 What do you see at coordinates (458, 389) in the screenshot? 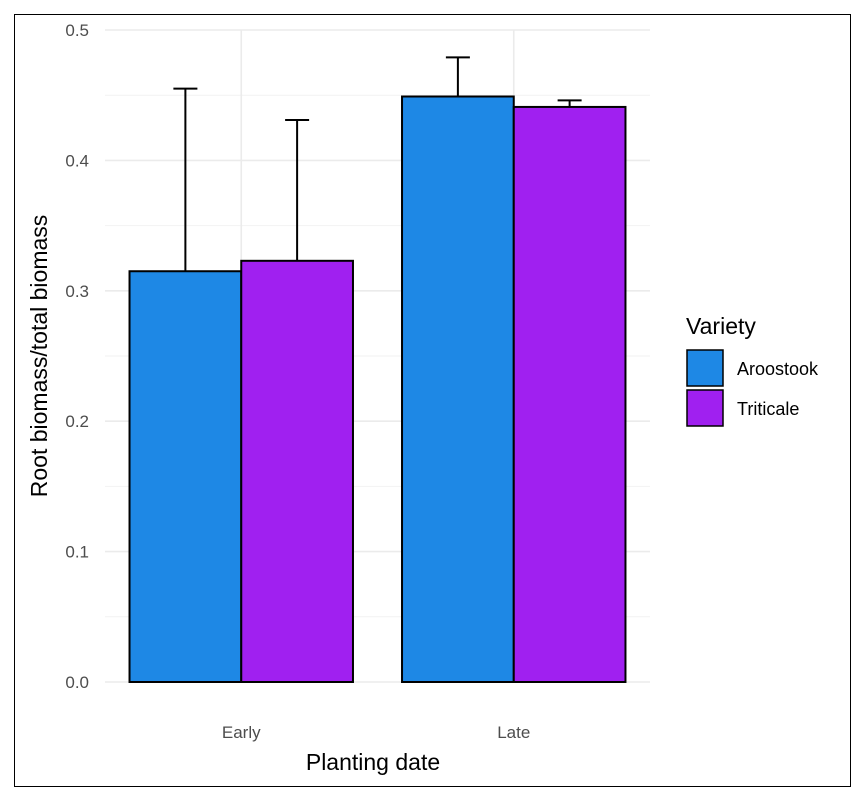
I see `bar-late-aroostook` at bounding box center [458, 389].